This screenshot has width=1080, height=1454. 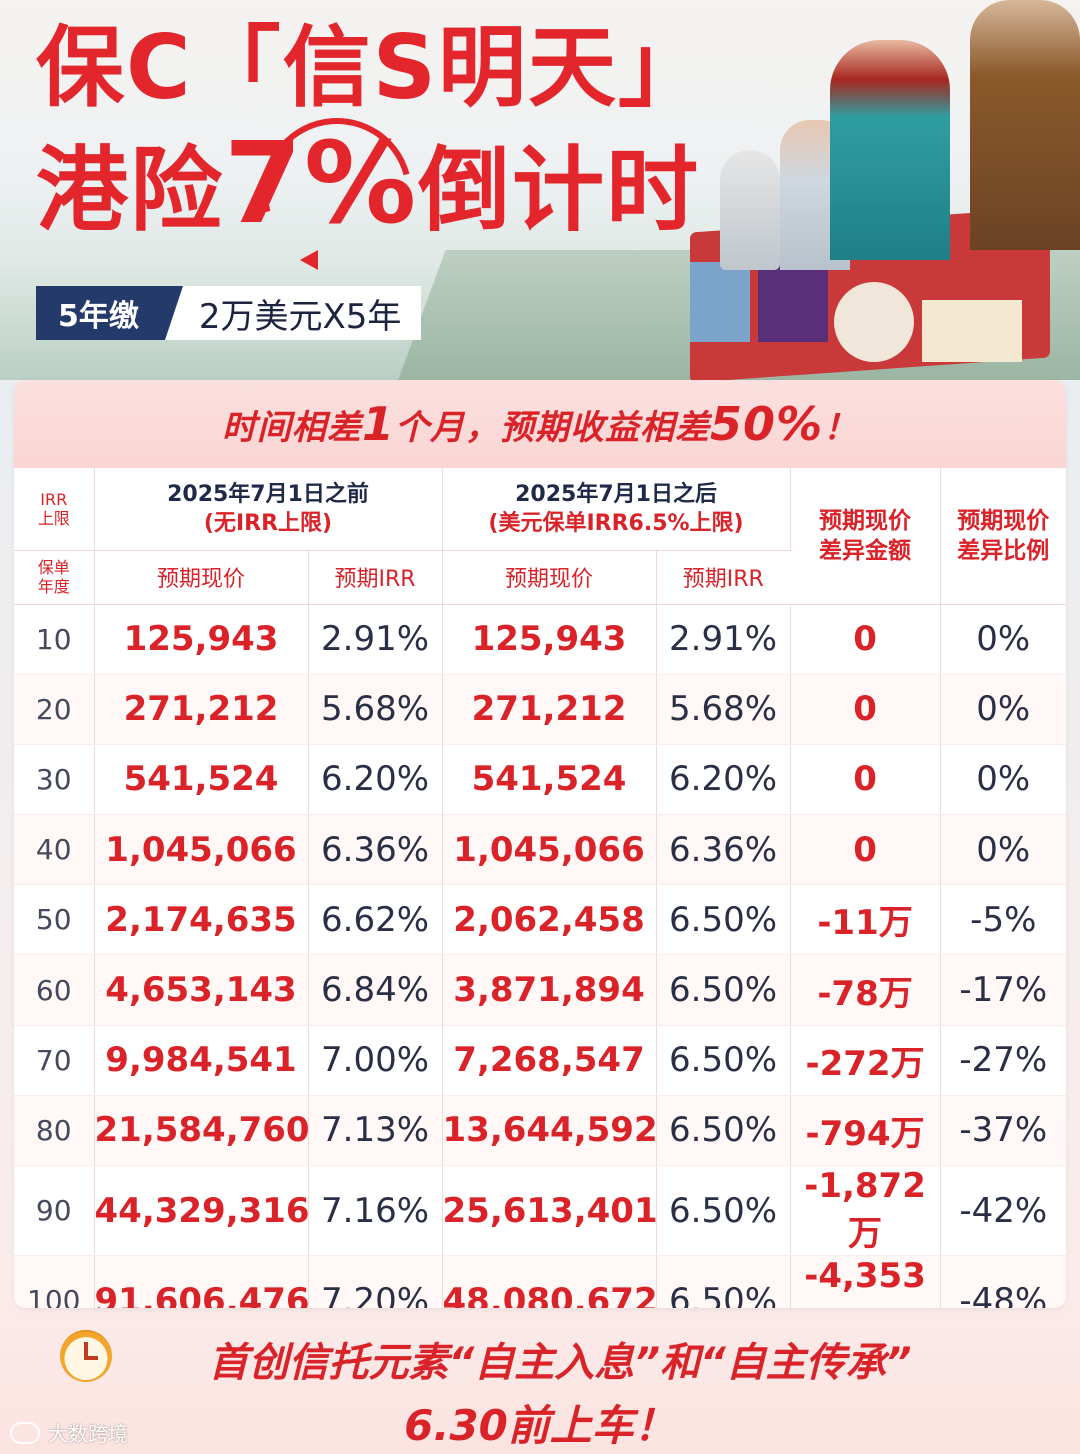 I want to click on rocket-panel-image, so click(x=720, y=302).